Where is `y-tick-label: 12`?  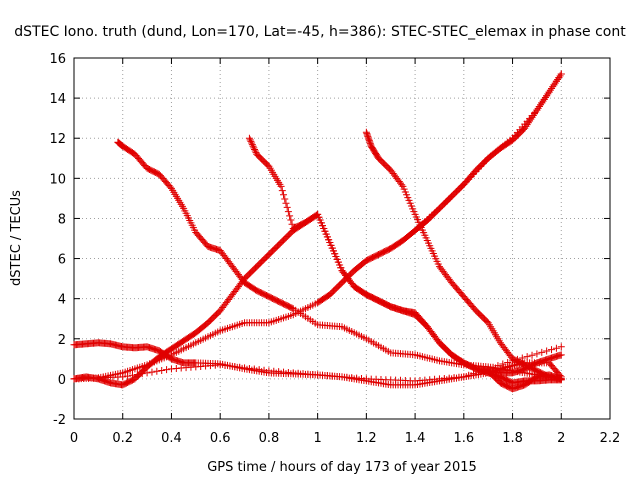
y-tick-label: 12 is located at coordinates (57, 139).